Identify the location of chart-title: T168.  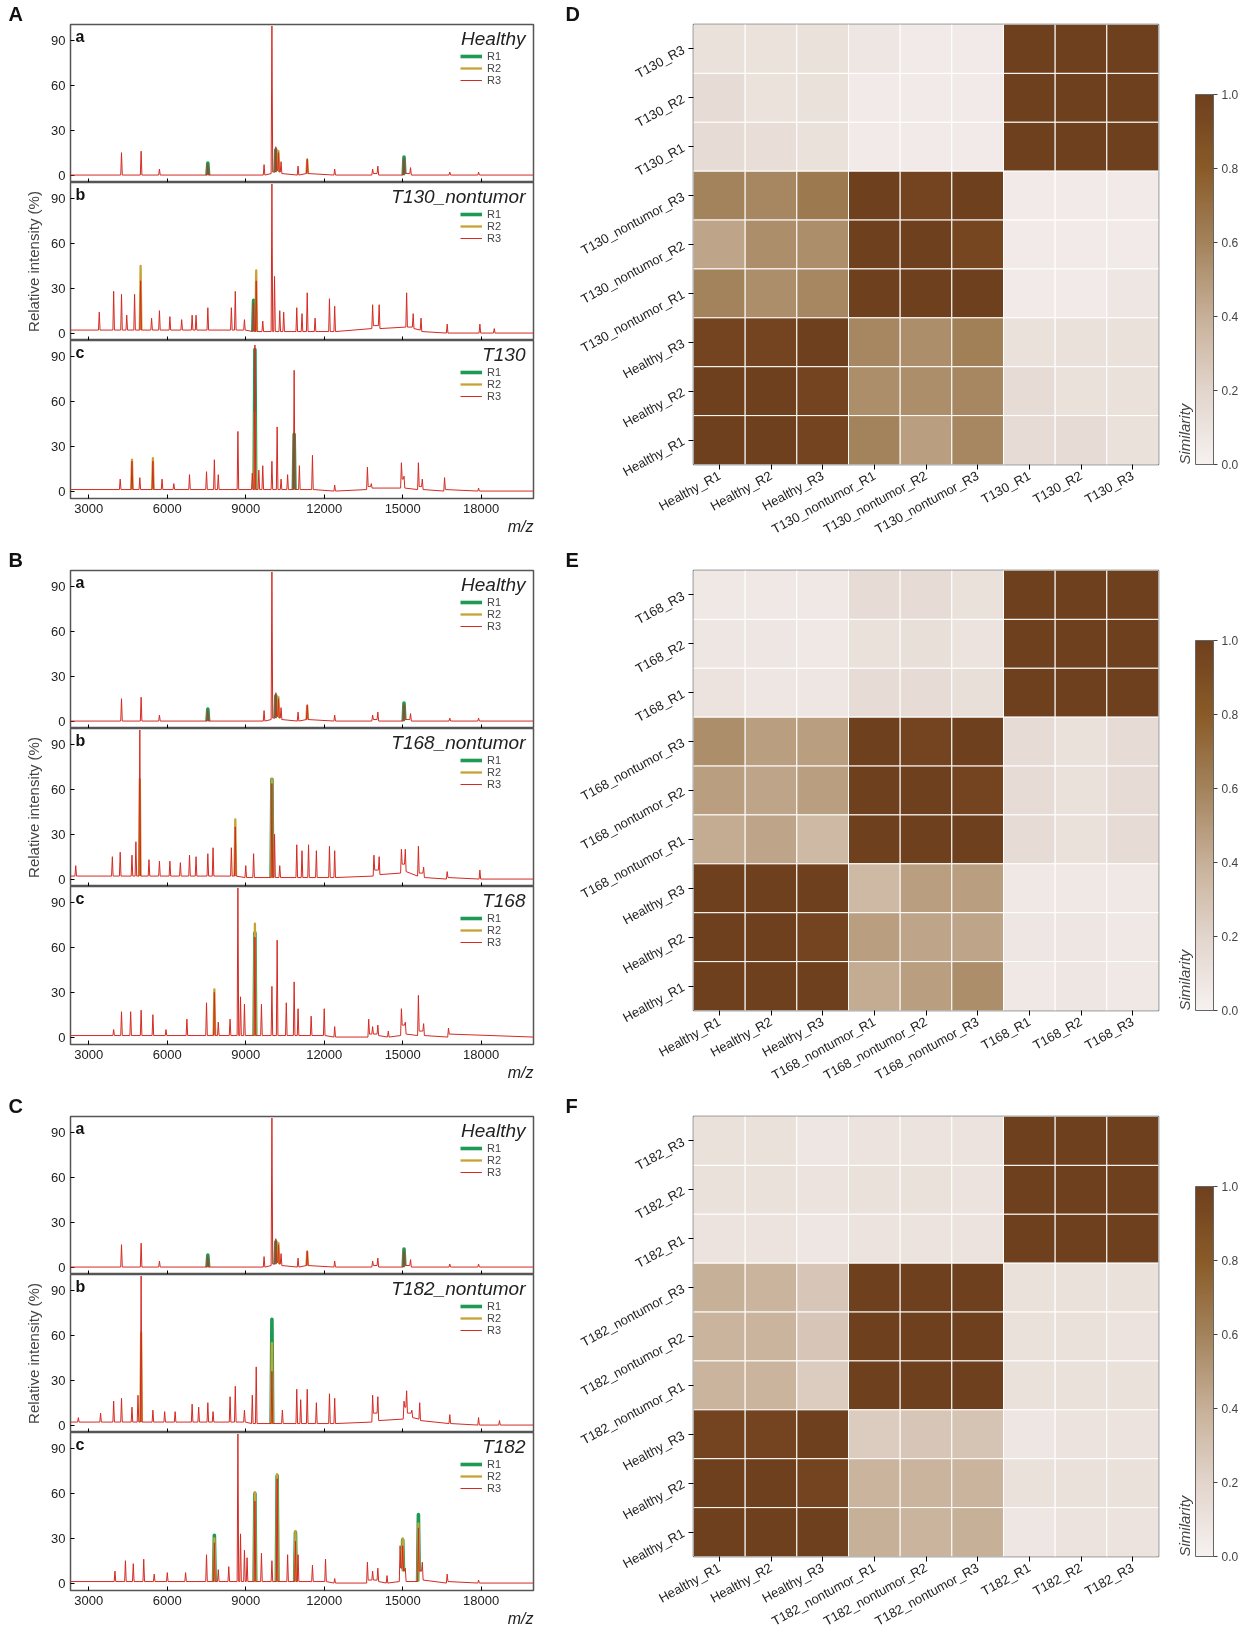
(504, 900).